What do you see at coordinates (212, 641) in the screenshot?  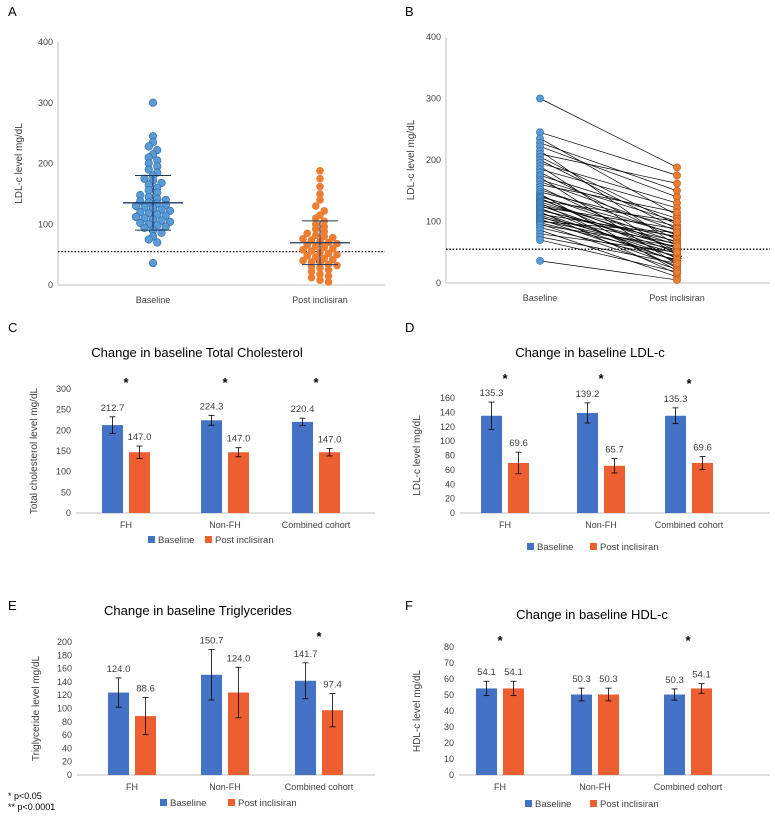 I see `data-label: 150.7` at bounding box center [212, 641].